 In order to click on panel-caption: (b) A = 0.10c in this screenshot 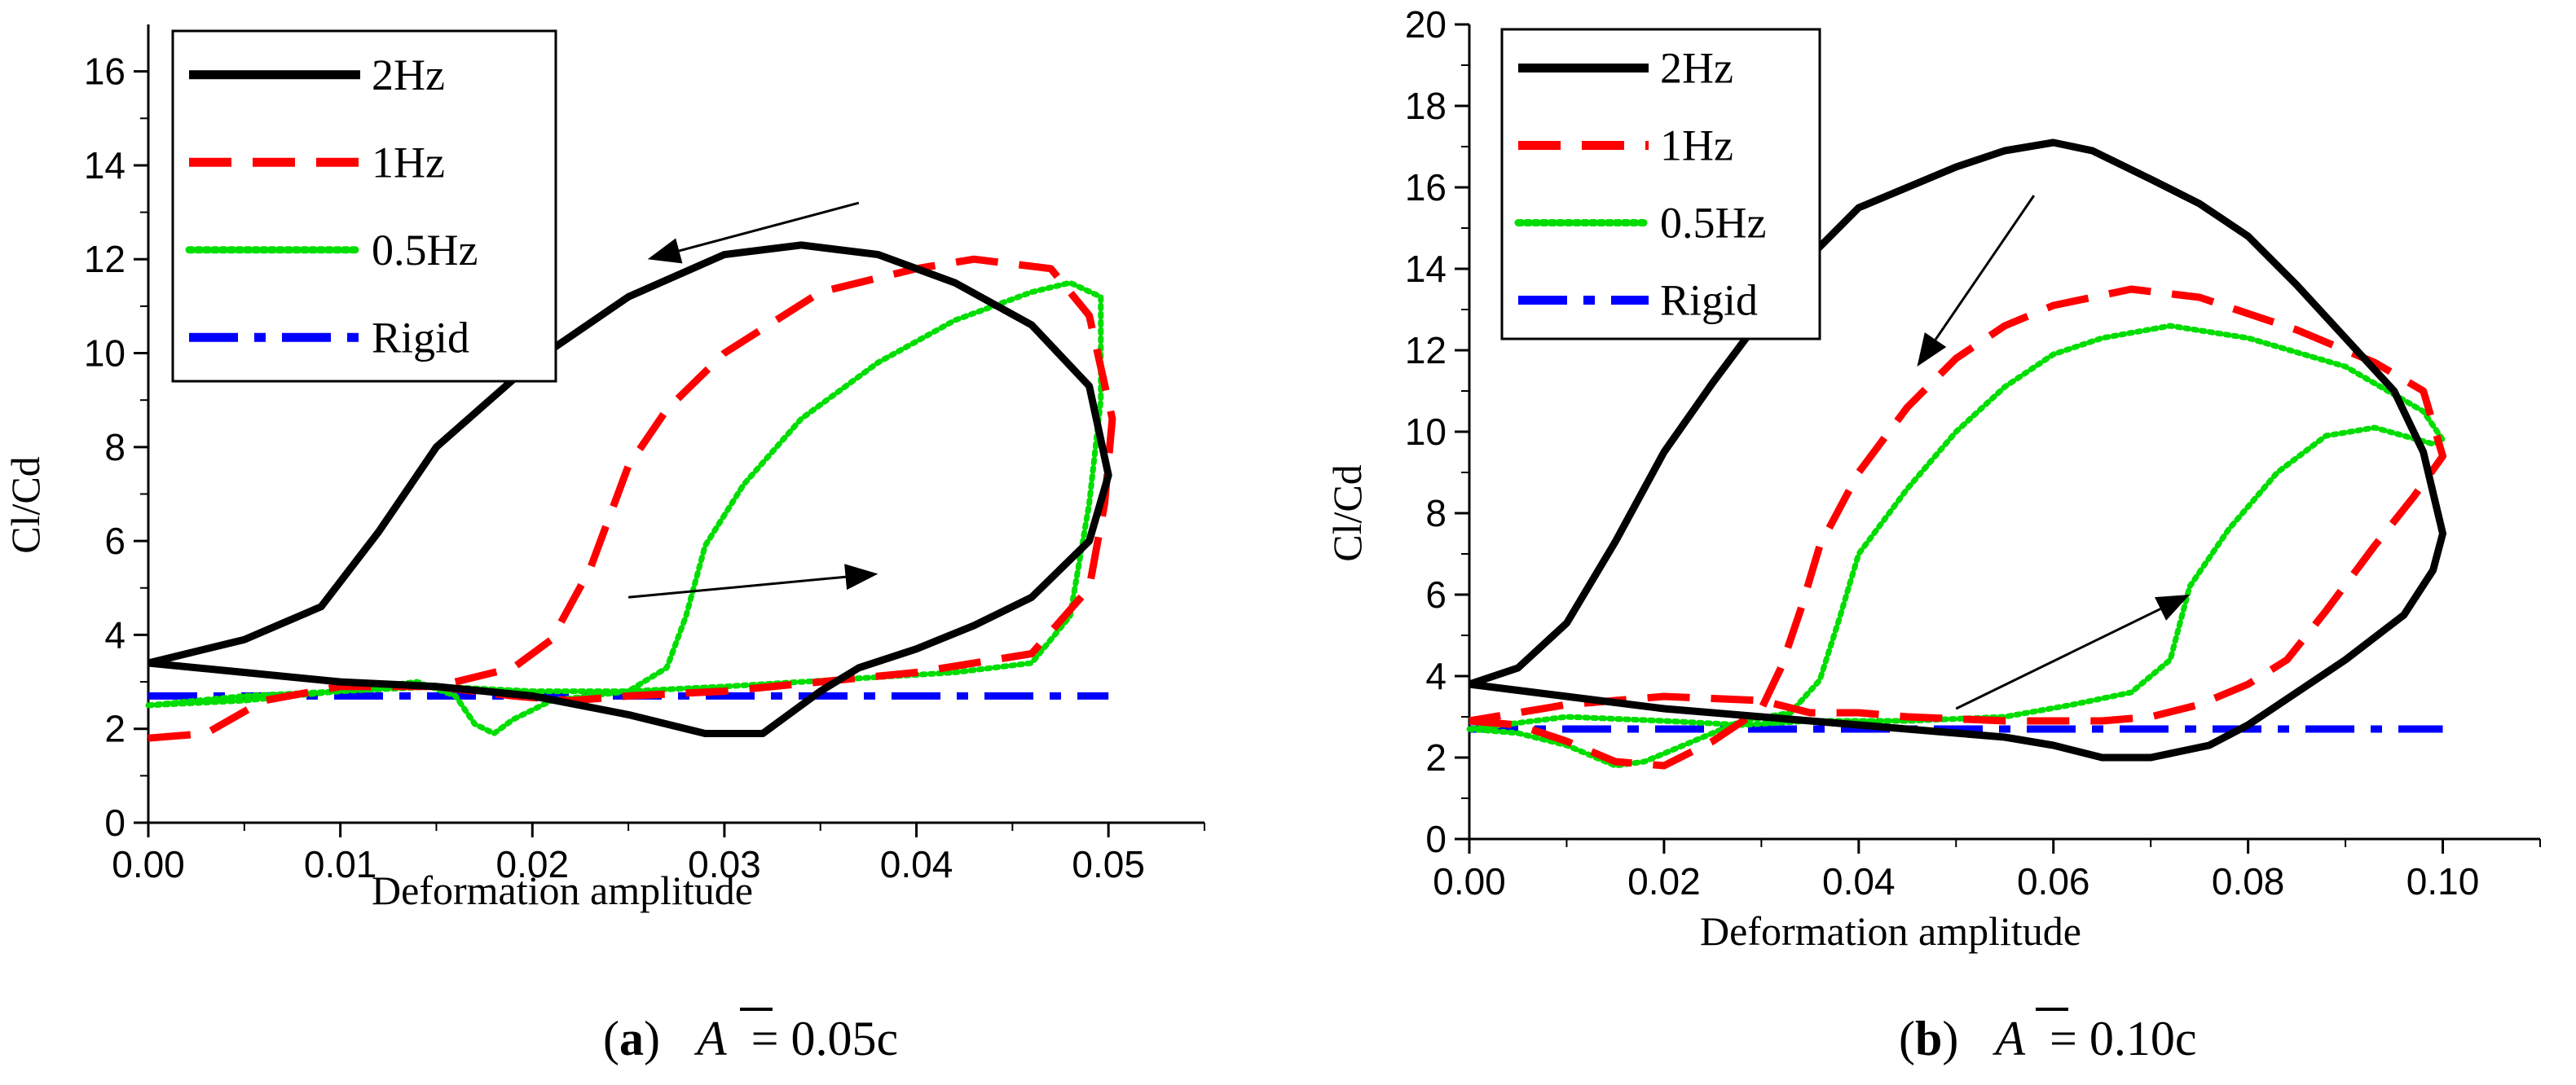, I will do `click(2048, 1039)`.